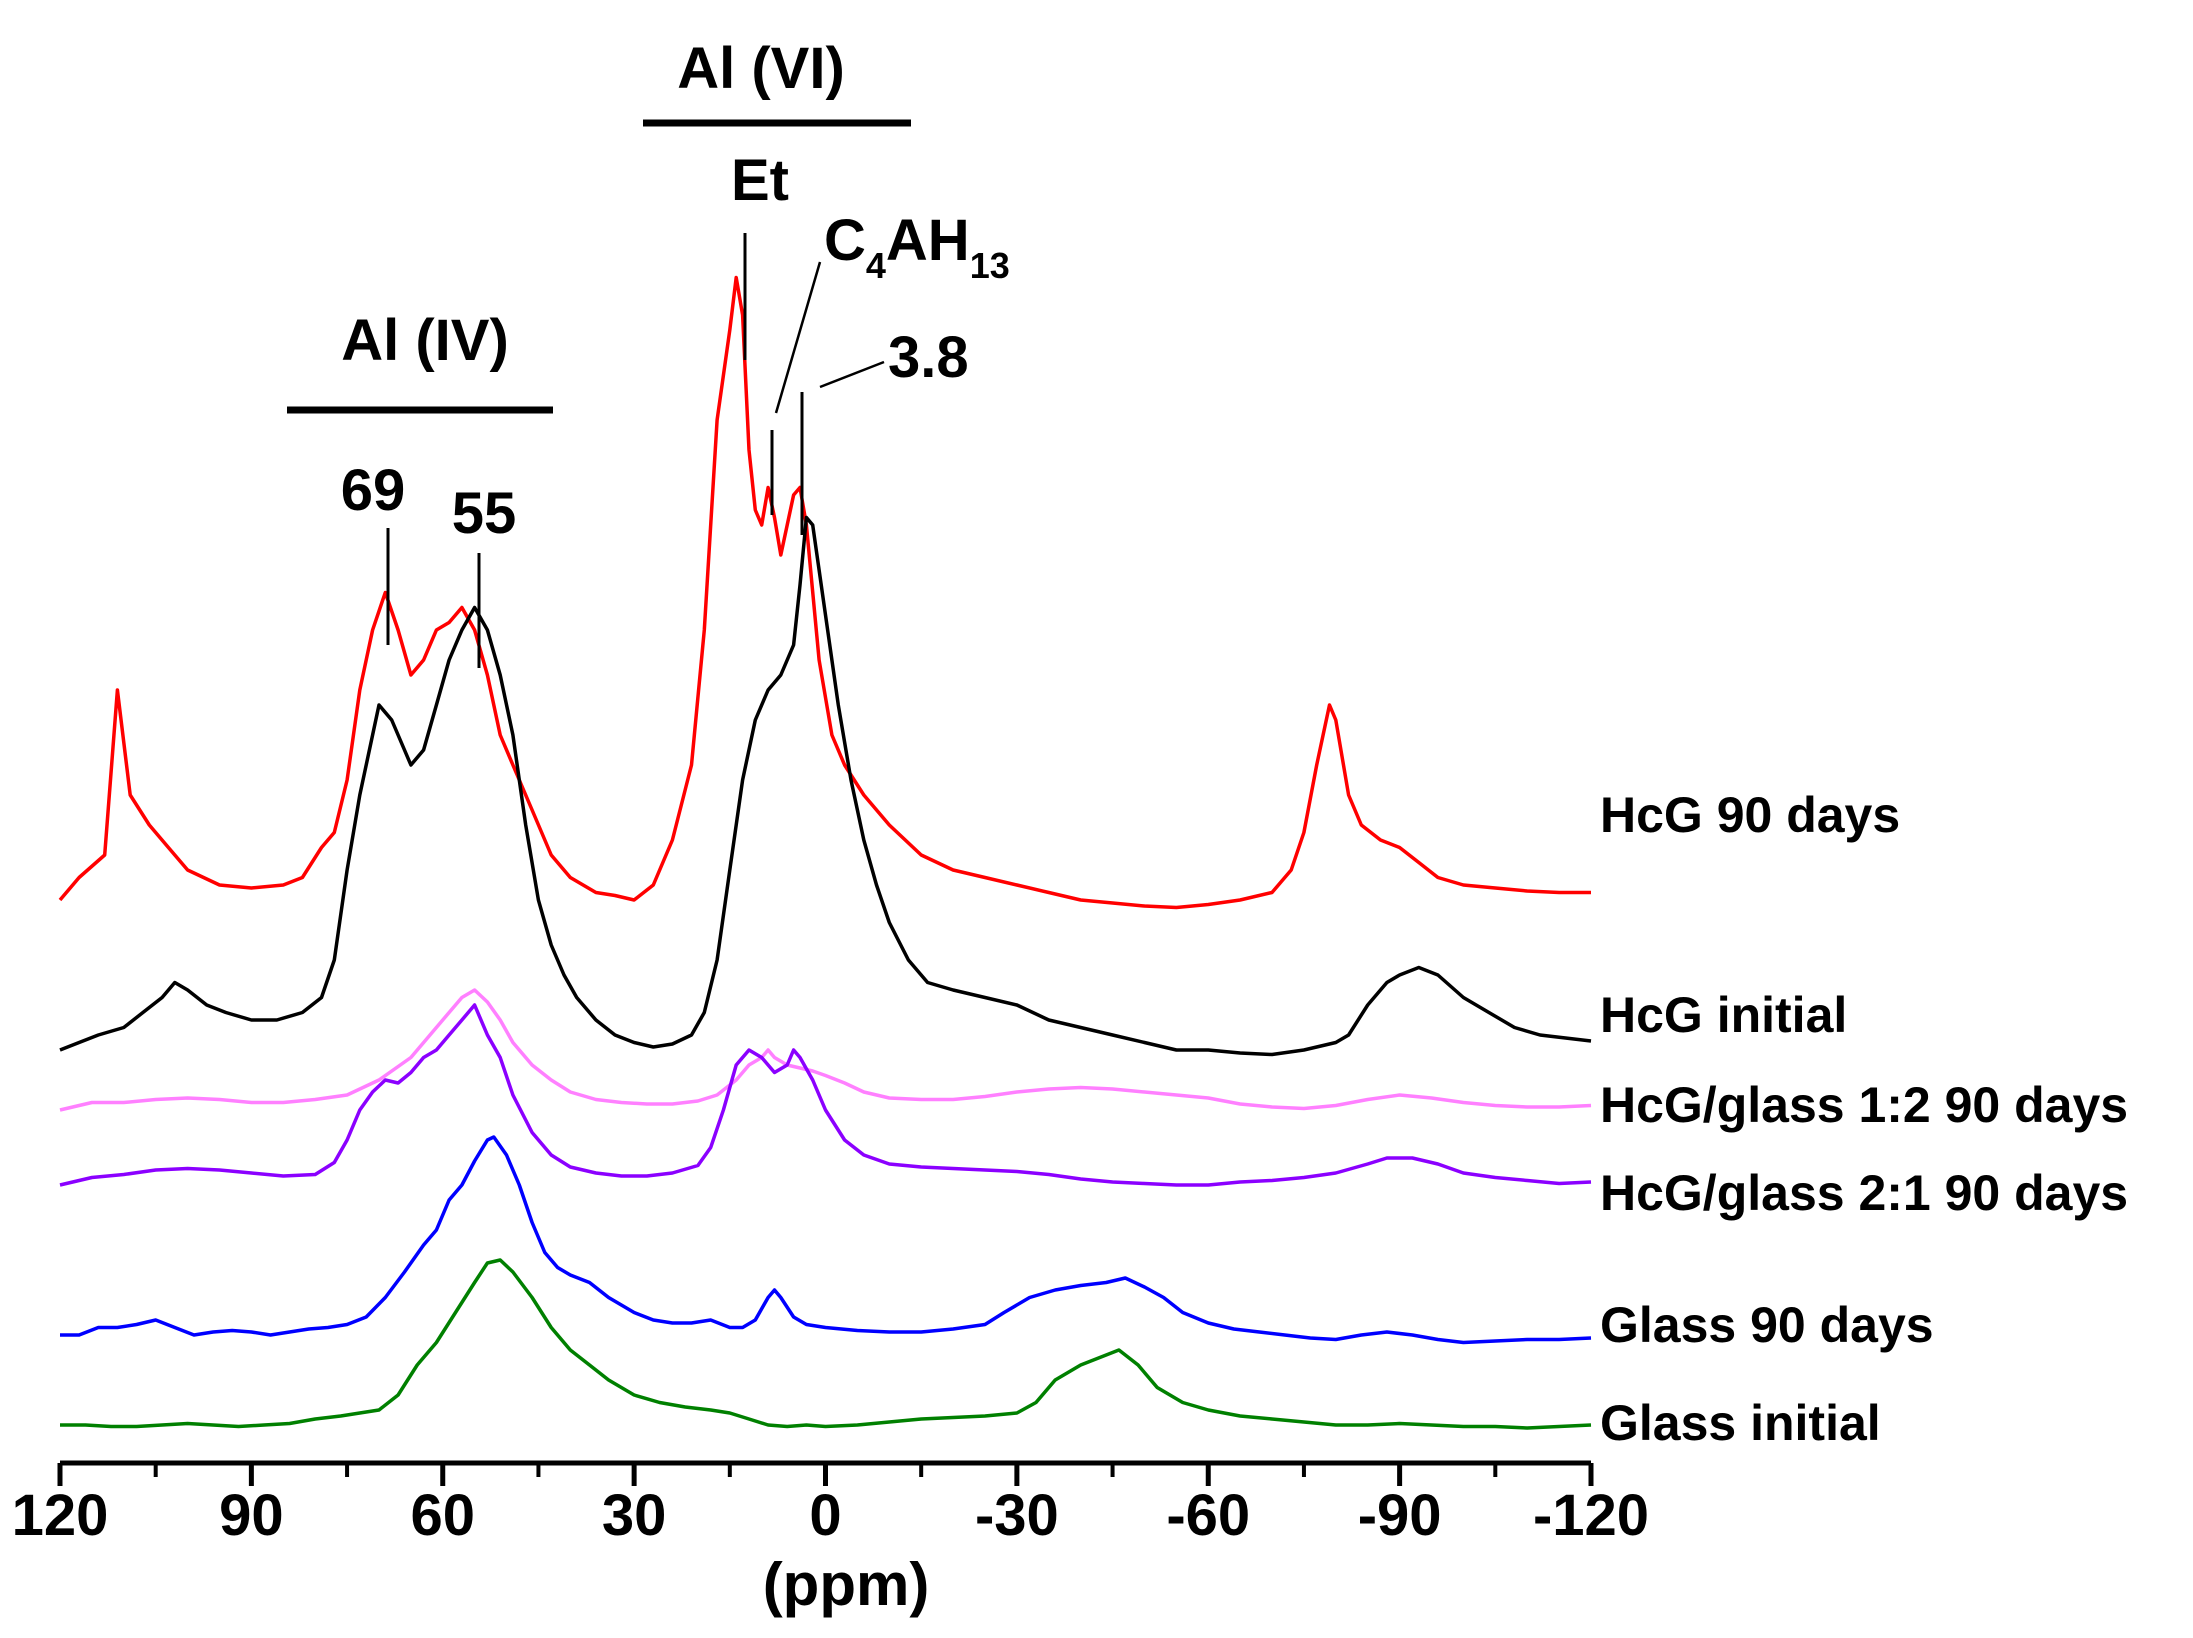 The image size is (2193, 1638). What do you see at coordinates (1750, 815) in the screenshot?
I see `series-label-hcg-90-days: HcG 90 days` at bounding box center [1750, 815].